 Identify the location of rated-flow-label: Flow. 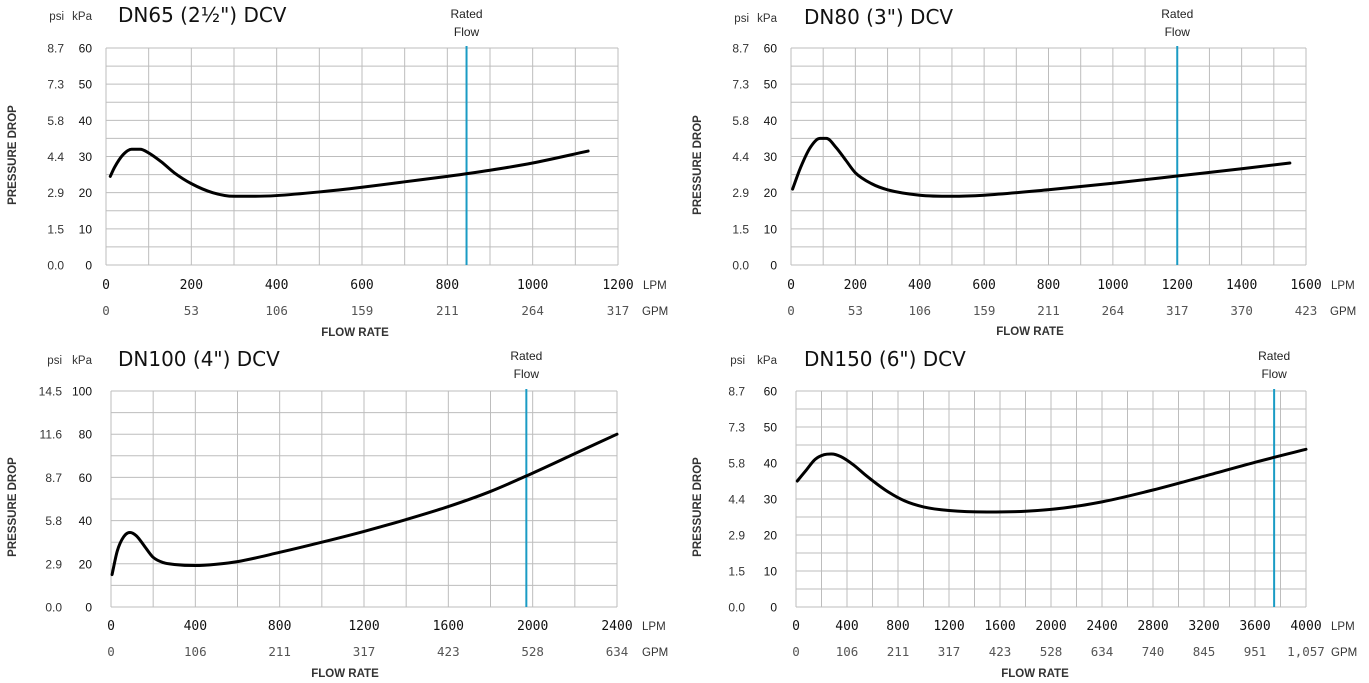
(527, 374).